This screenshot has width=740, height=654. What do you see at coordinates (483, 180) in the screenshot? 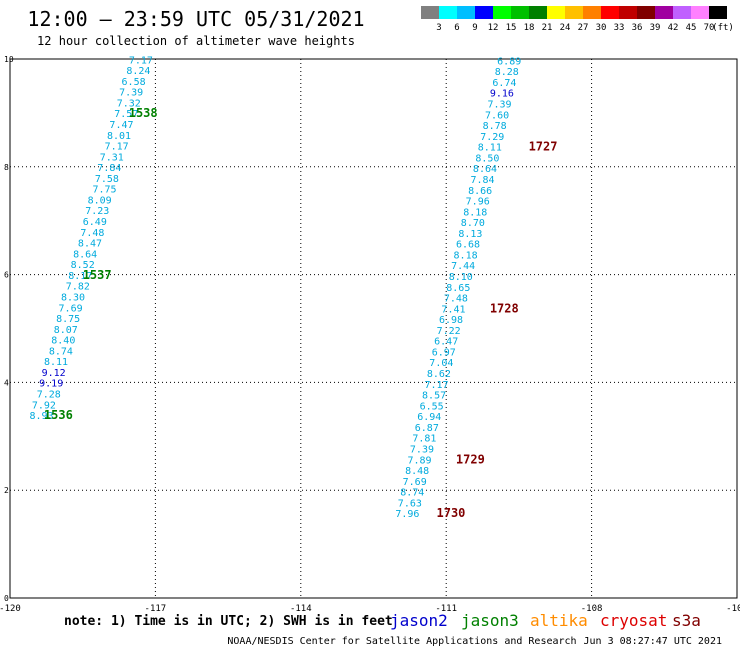
I see `swh-value-label: 7.84` at bounding box center [483, 180].